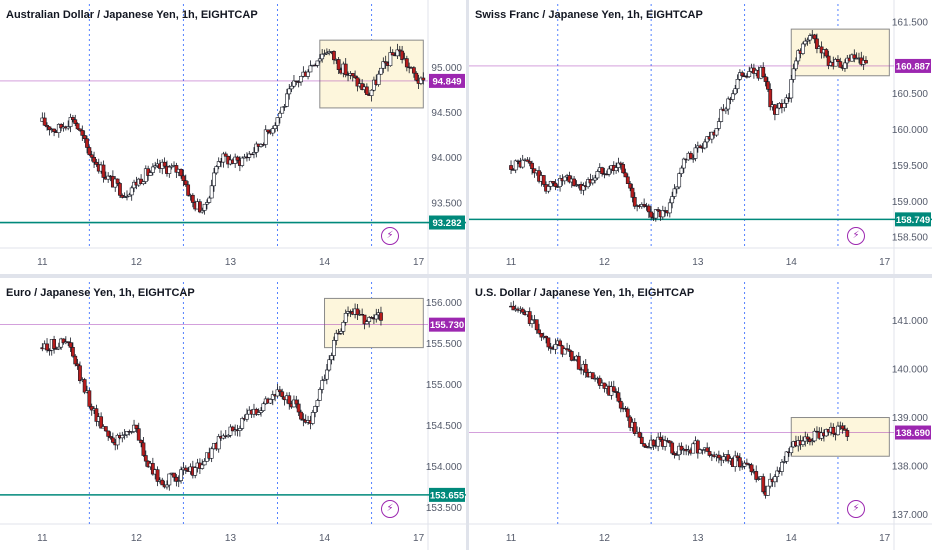 The image size is (932, 550). I want to click on y-tick-label: 139.000, so click(910, 418).